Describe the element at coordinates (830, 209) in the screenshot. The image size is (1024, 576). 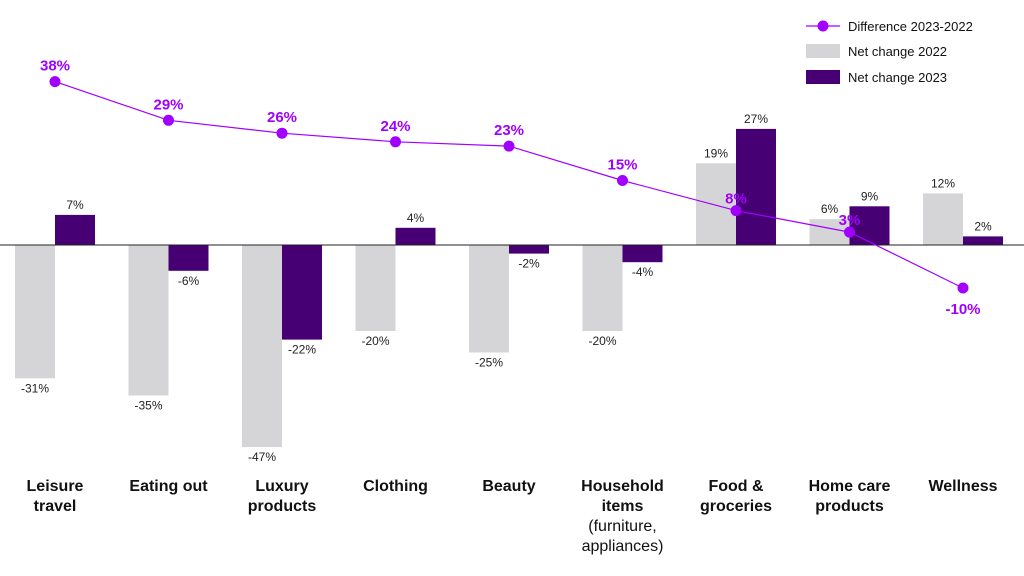
I see `bar-2022-7-label: 6%` at that location.